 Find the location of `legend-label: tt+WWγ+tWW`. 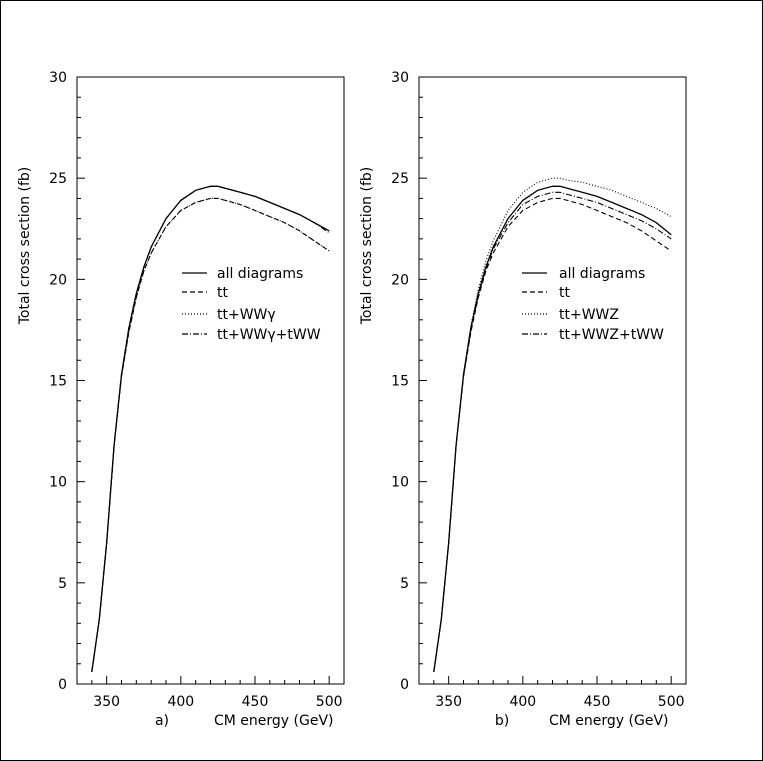

legend-label: tt+WWγ+tWW is located at coordinates (269, 335).